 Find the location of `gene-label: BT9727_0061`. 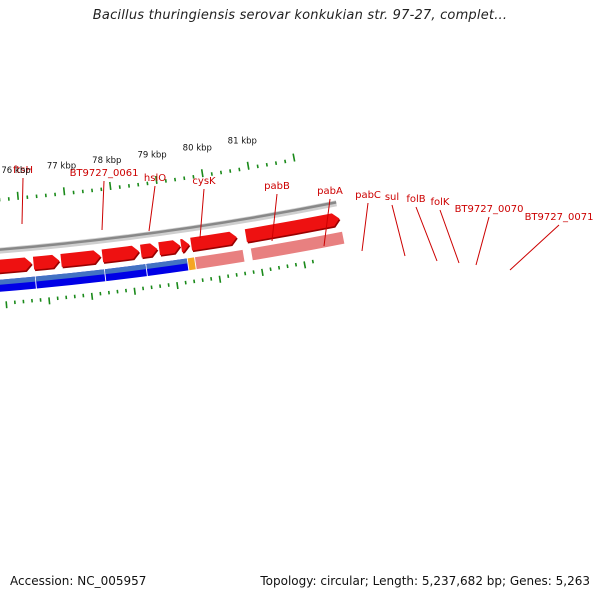

gene-label: BT9727_0061 is located at coordinates (104, 173).